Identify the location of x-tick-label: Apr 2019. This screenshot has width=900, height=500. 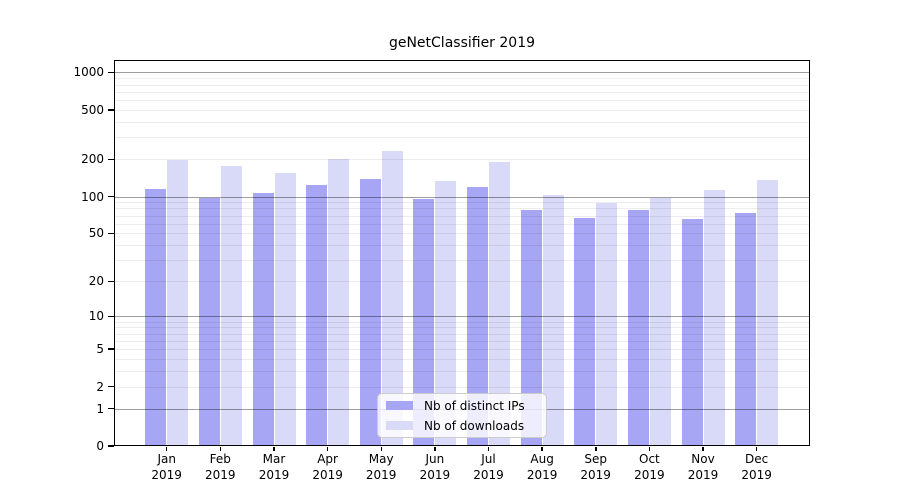
(328, 467).